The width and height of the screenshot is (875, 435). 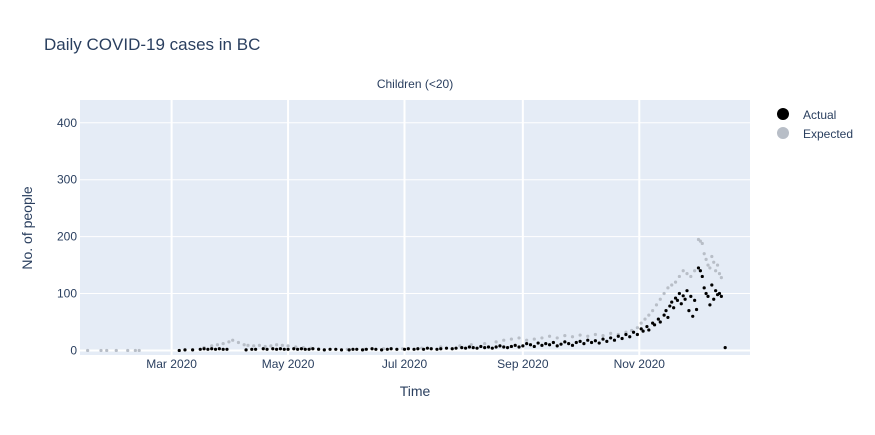 What do you see at coordinates (783, 133) in the screenshot?
I see `legend-marker-expected` at bounding box center [783, 133].